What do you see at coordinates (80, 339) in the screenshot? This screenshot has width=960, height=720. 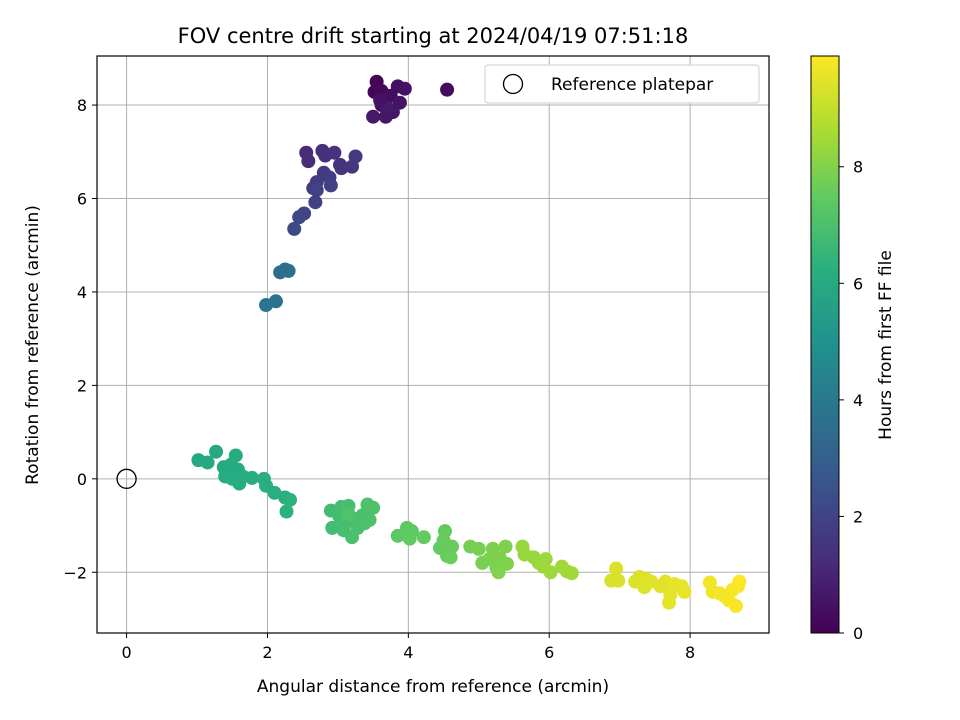 I see `y-axis-ticks: −2 0 2 4 6 8` at bounding box center [80, 339].